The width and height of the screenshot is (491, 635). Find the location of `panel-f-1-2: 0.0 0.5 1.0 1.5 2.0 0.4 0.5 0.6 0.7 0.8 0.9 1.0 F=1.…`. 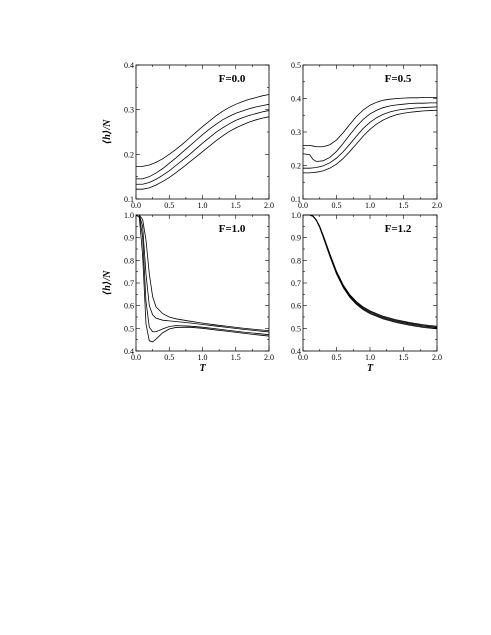

panel-f-1-2: 0.0 0.5 1.0 1.5 2.0 0.4 0.5 0.6 0.7 0.8 0.9 1.0 F=1.… is located at coordinates (366, 292).